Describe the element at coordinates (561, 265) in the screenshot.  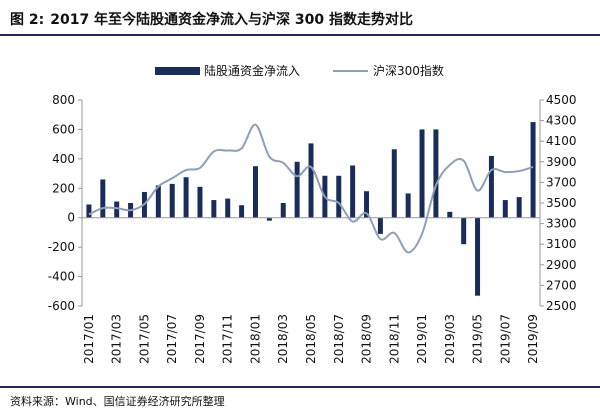
I see `right-tick-label: 2900` at that location.